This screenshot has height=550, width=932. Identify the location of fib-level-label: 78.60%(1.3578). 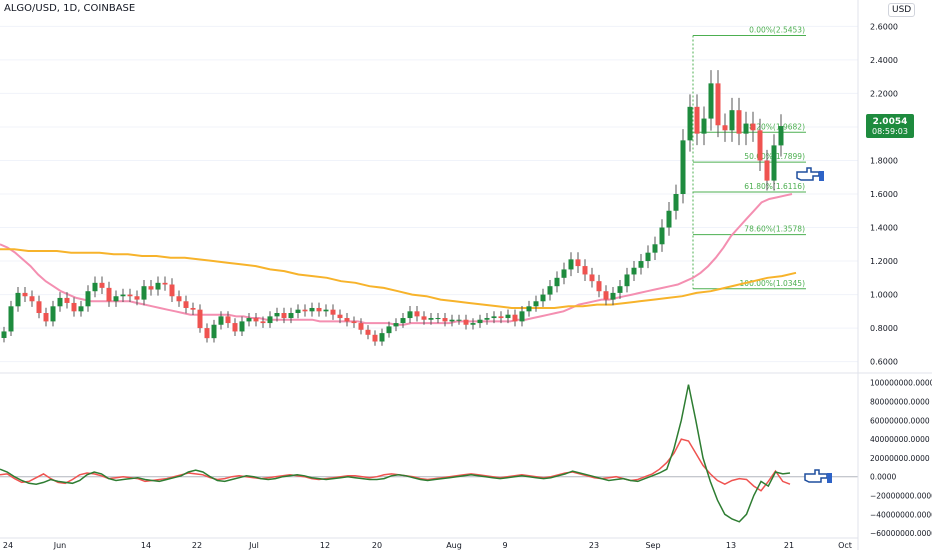
(774, 229).